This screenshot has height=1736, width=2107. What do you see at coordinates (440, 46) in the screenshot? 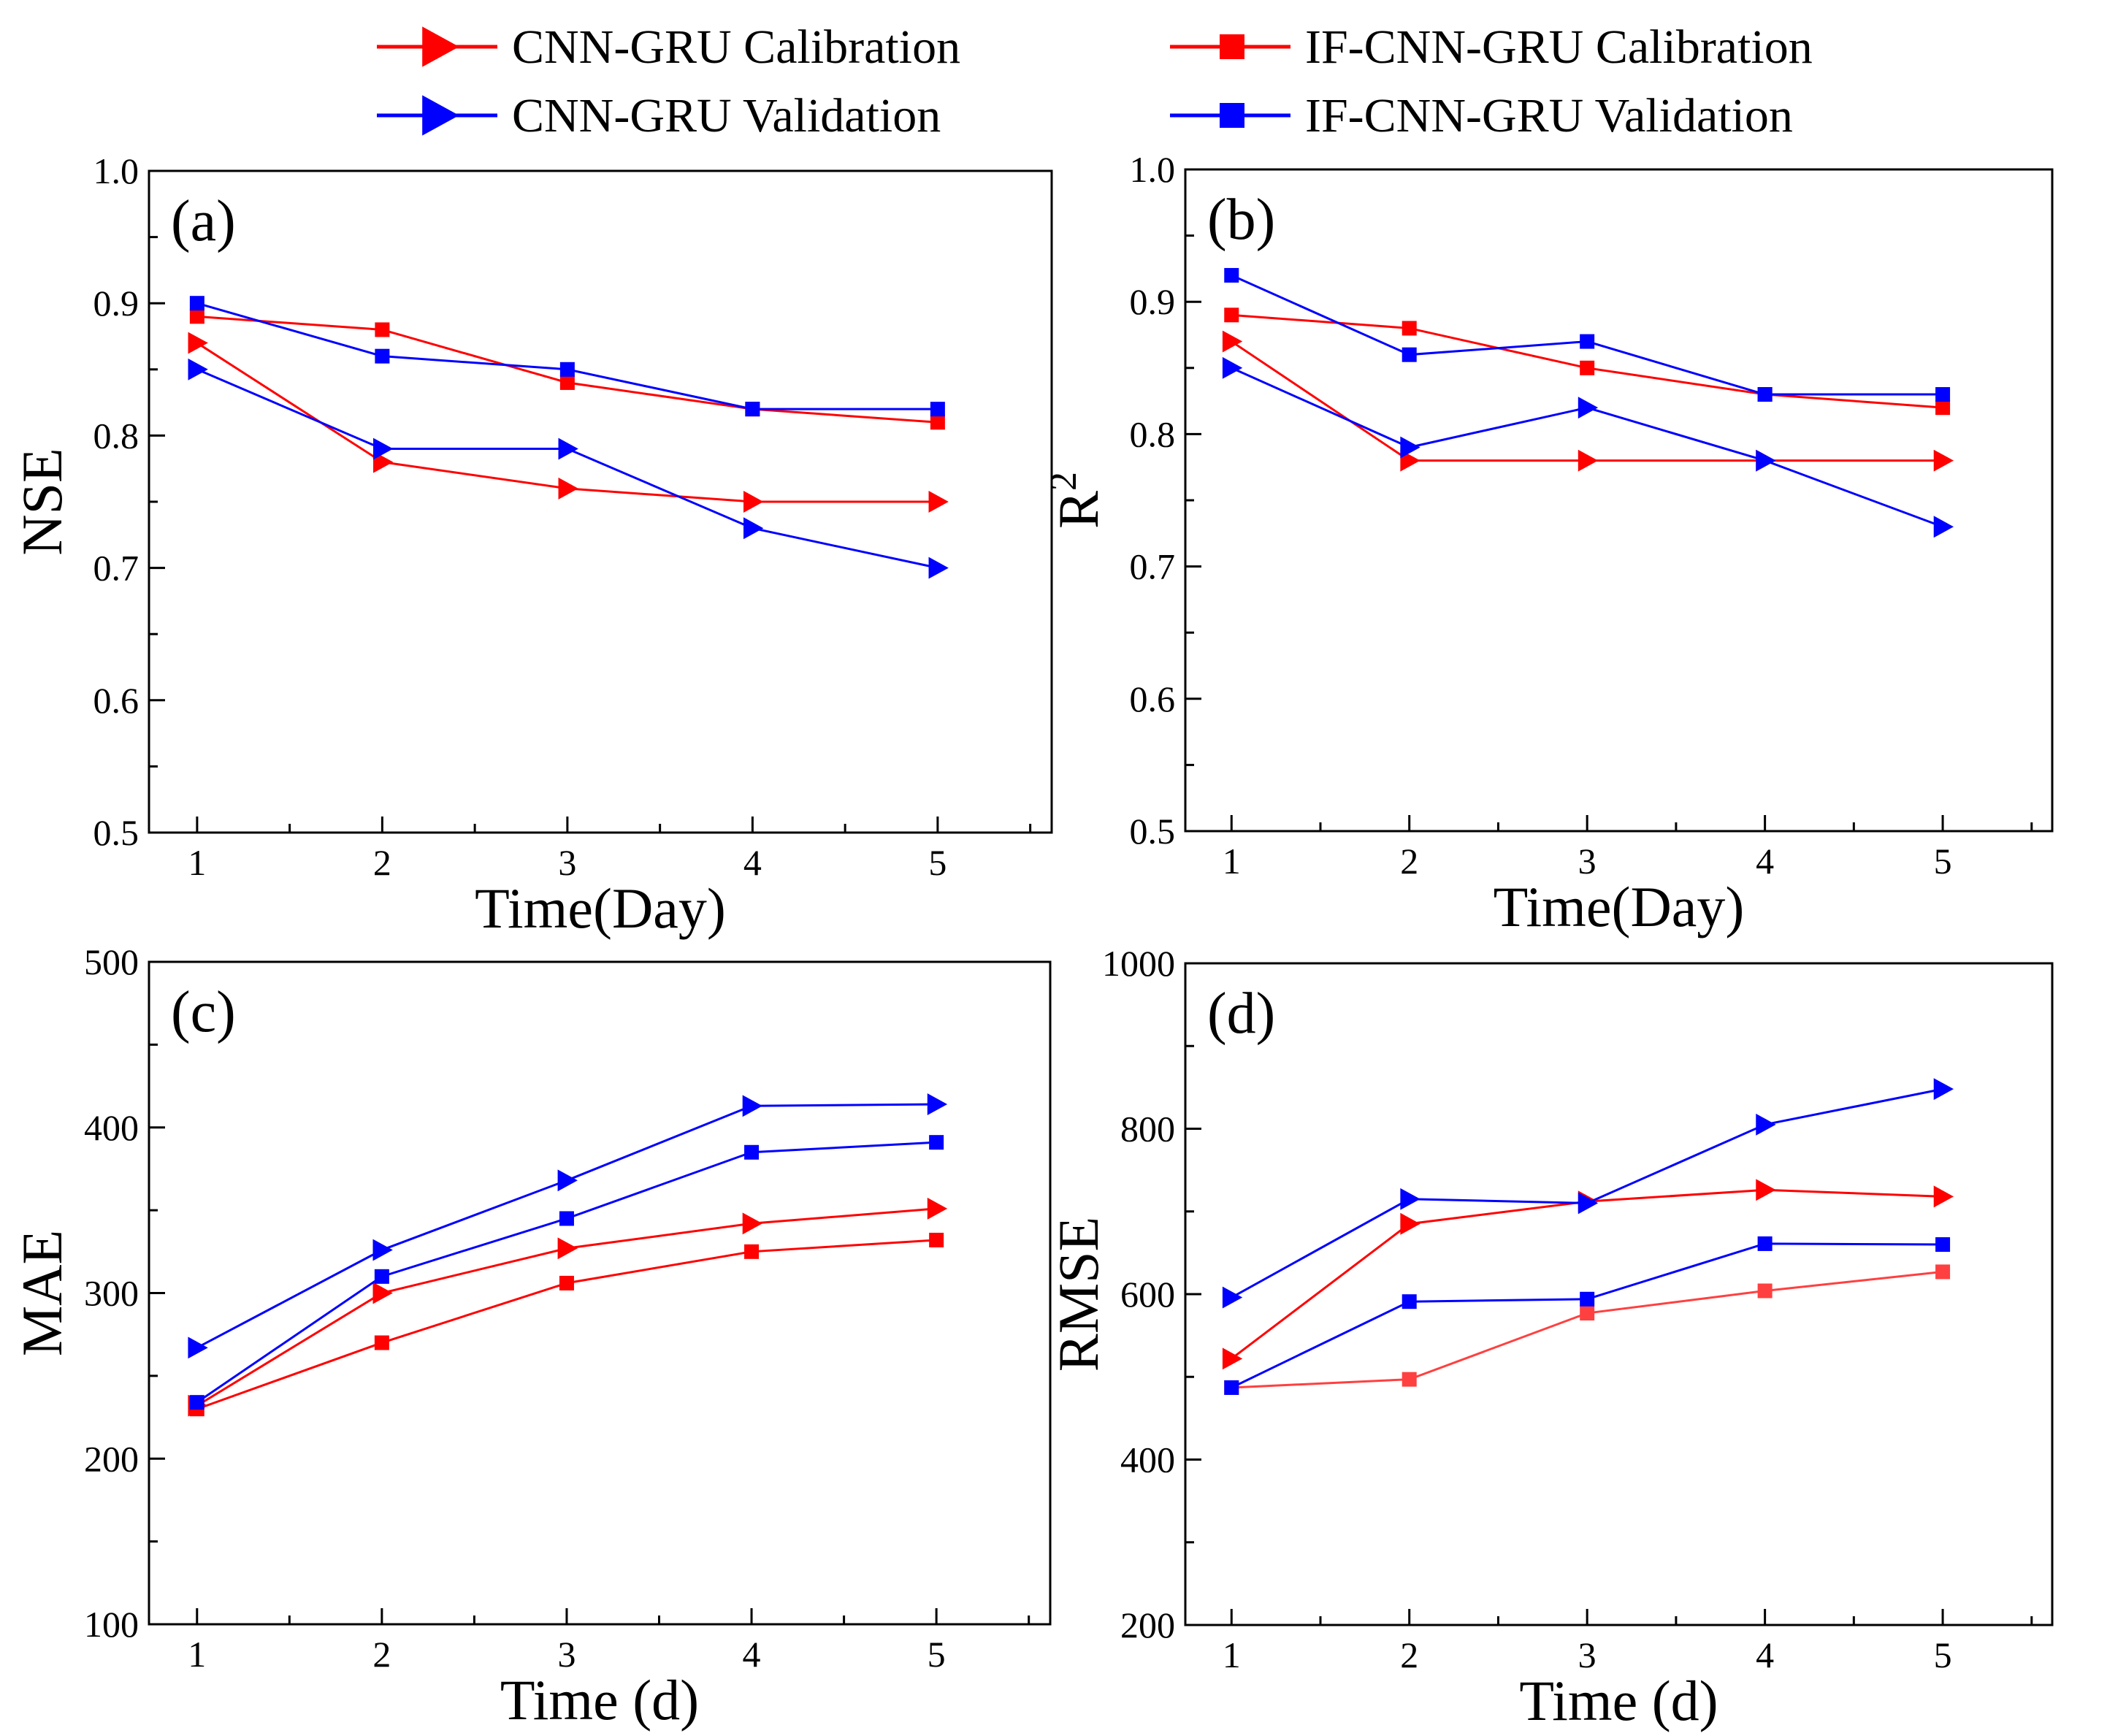
I see `legend-marker-triangle-right` at bounding box center [440, 46].